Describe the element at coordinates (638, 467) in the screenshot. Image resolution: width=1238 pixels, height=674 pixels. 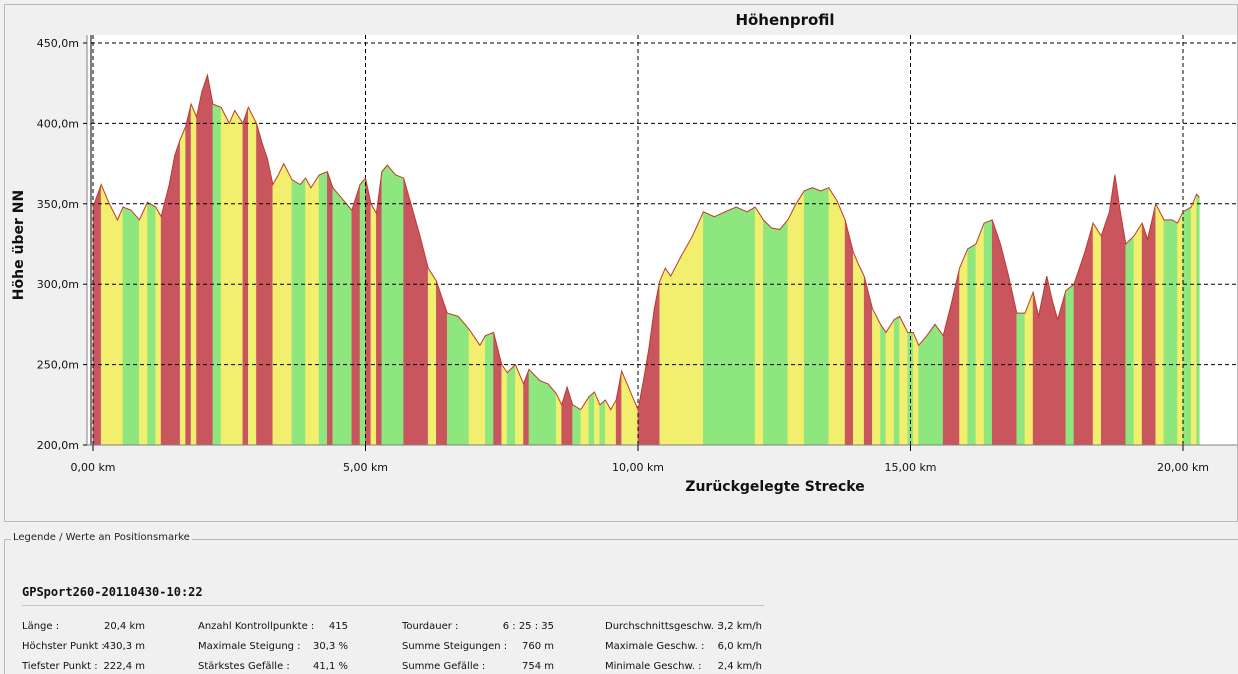
I see `x-tick-label: 10,00 km` at that location.